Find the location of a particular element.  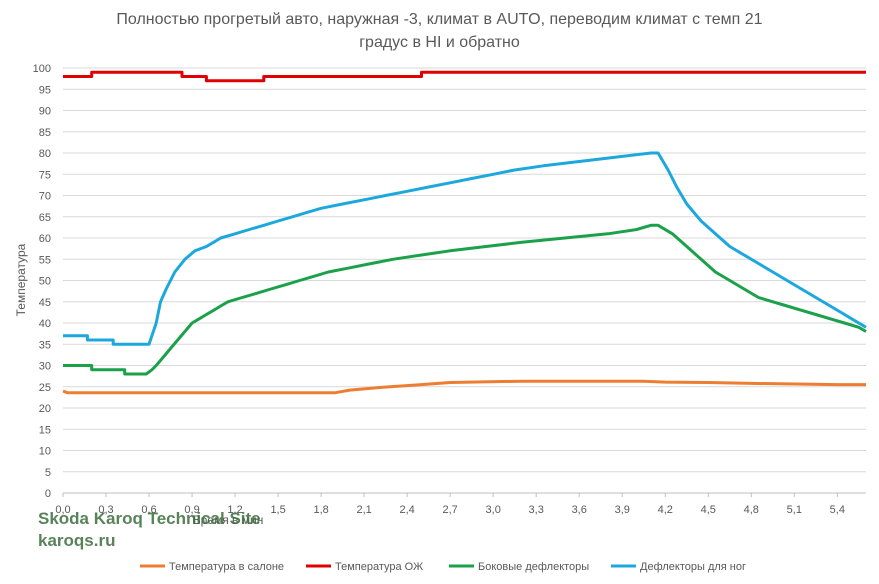

x-tick-label: 1,5 is located at coordinates (277, 510).